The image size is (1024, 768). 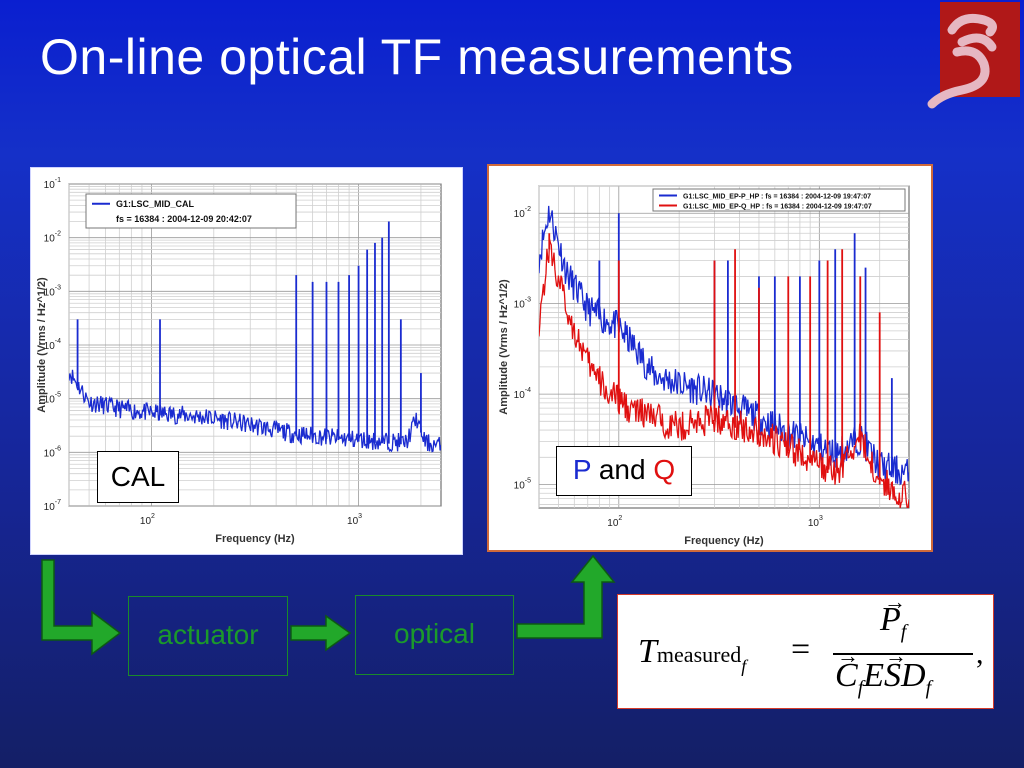 I want to click on formula-denominator: → CfE → SDf, so click(x=883, y=671).